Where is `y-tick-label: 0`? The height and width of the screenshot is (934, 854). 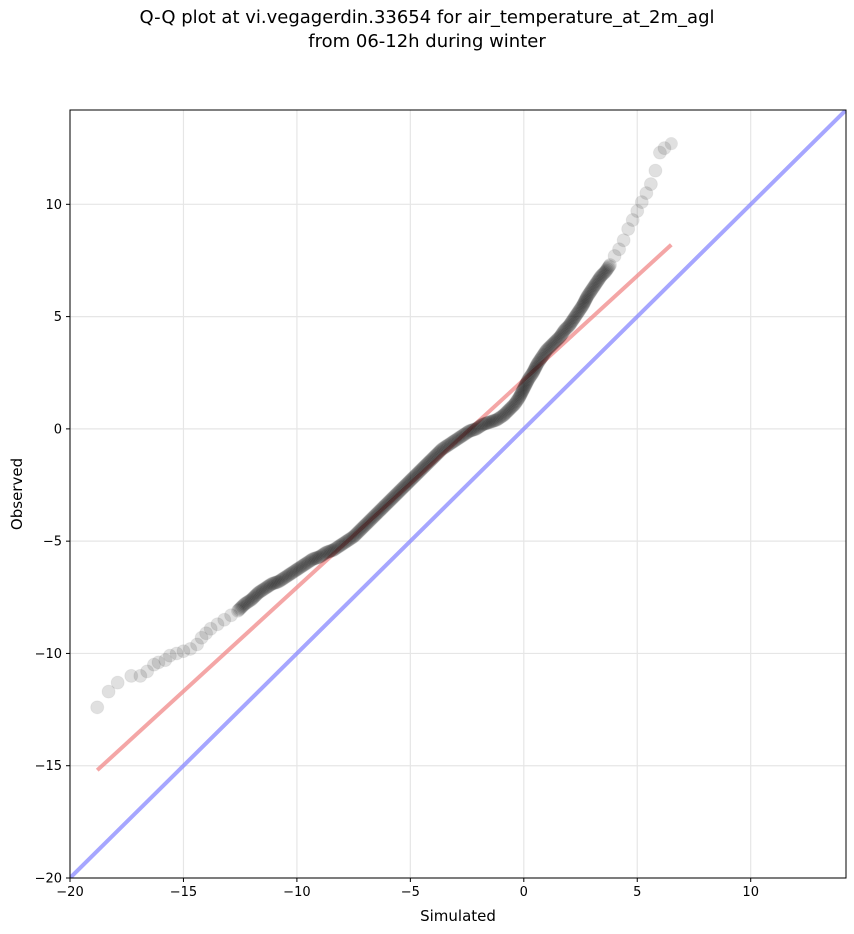
y-tick-label: 0 is located at coordinates (58, 429).